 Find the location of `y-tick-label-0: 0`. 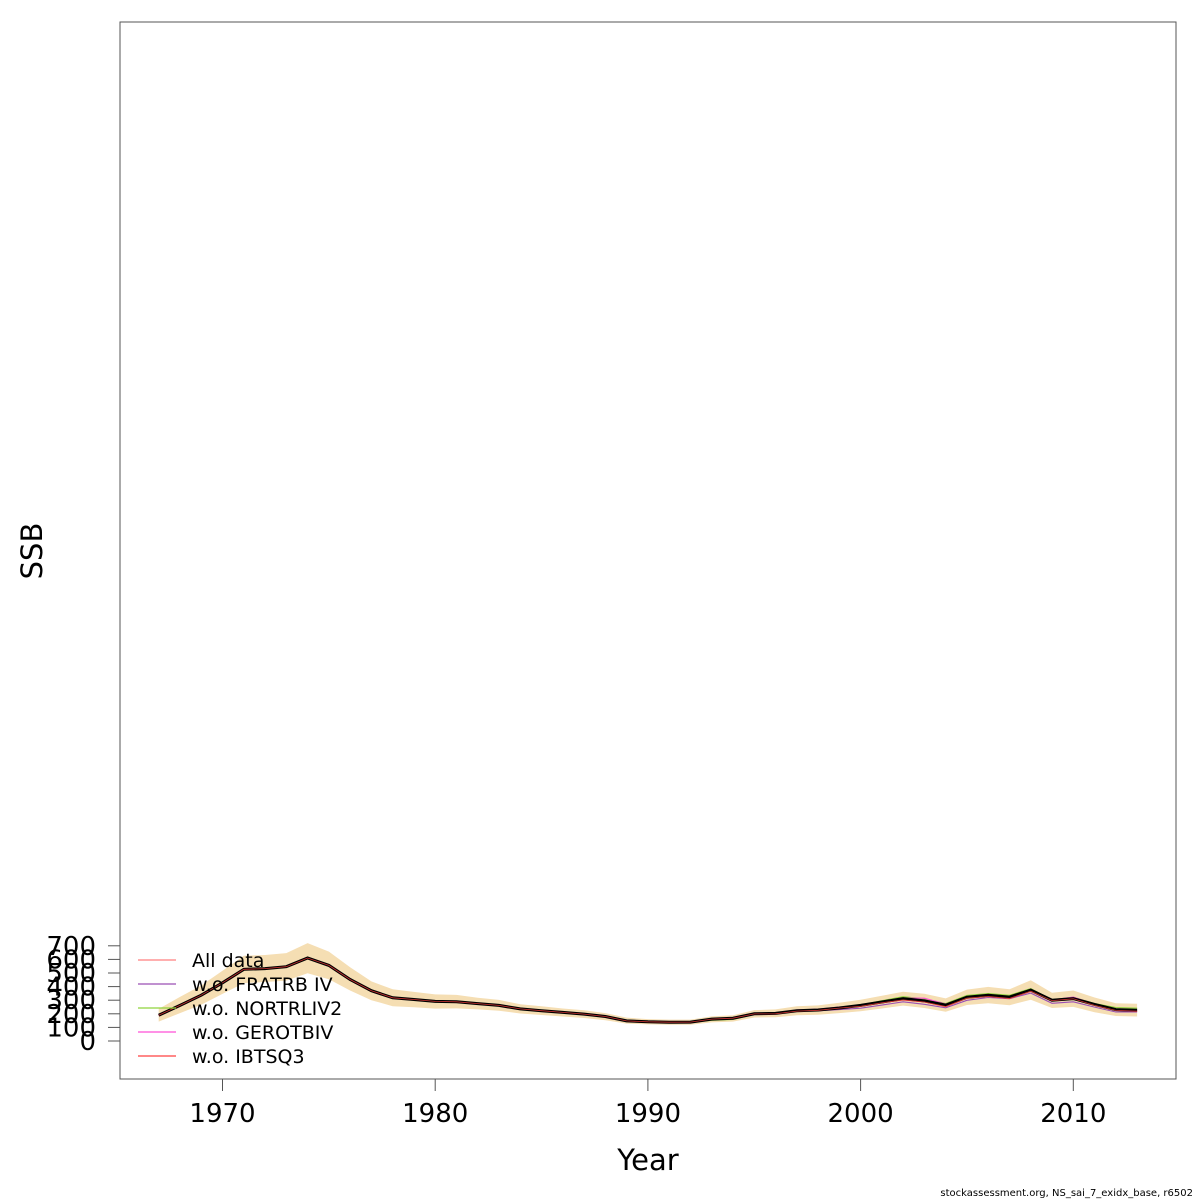

y-tick-label-0: 0 is located at coordinates (87, 1042).